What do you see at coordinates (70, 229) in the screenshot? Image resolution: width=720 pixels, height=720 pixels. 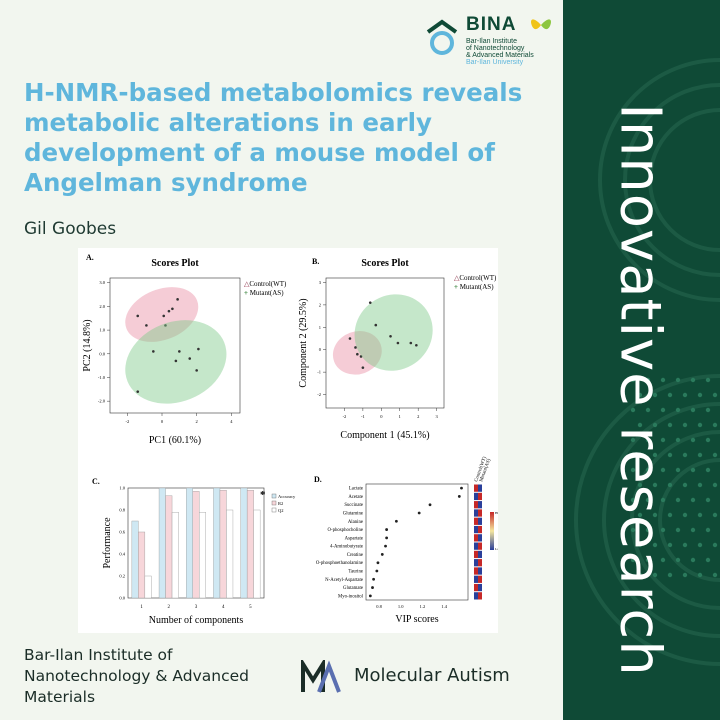 I see `author-name: Gil Goobes` at bounding box center [70, 229].